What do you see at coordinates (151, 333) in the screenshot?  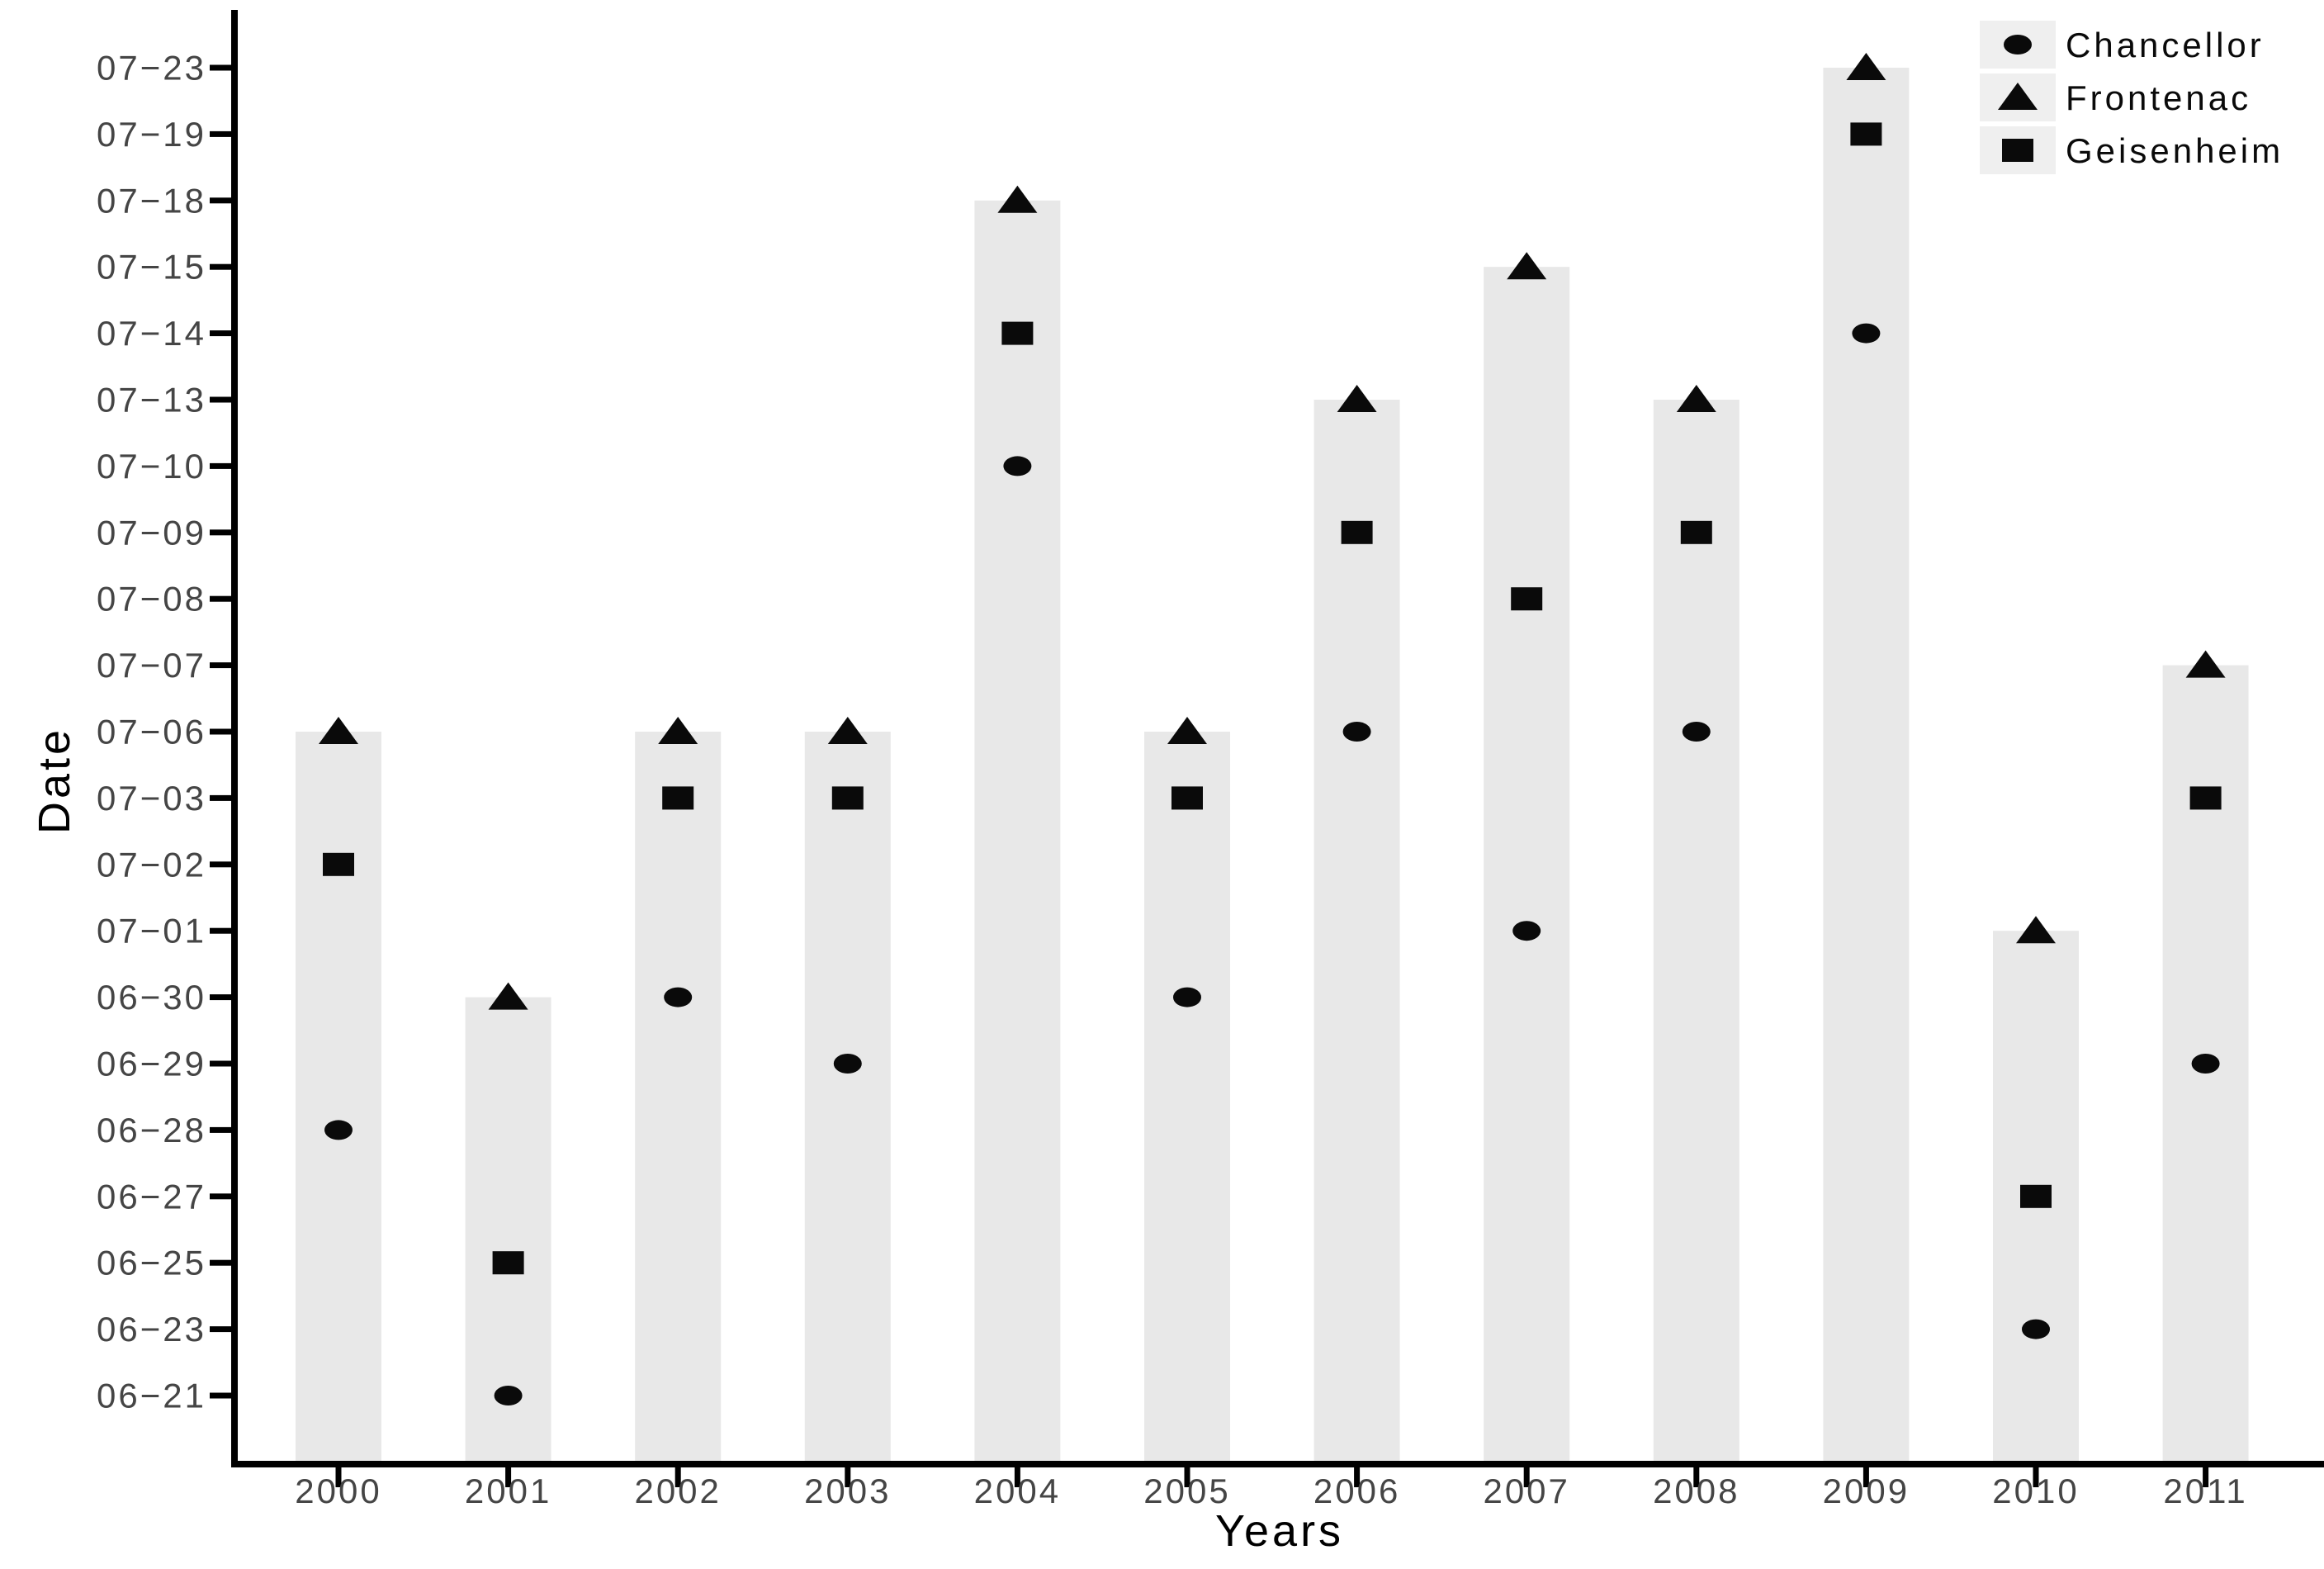 I see `y-tick-label: 07−14` at bounding box center [151, 333].